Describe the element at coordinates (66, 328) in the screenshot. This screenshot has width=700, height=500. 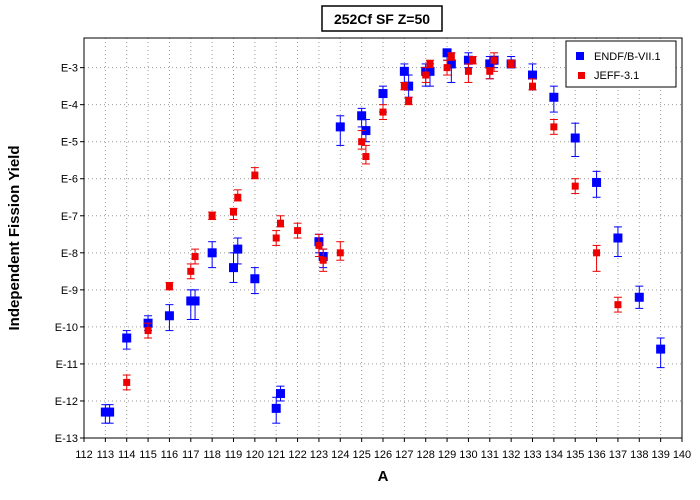
I see `y-tick-label: E-10` at that location.